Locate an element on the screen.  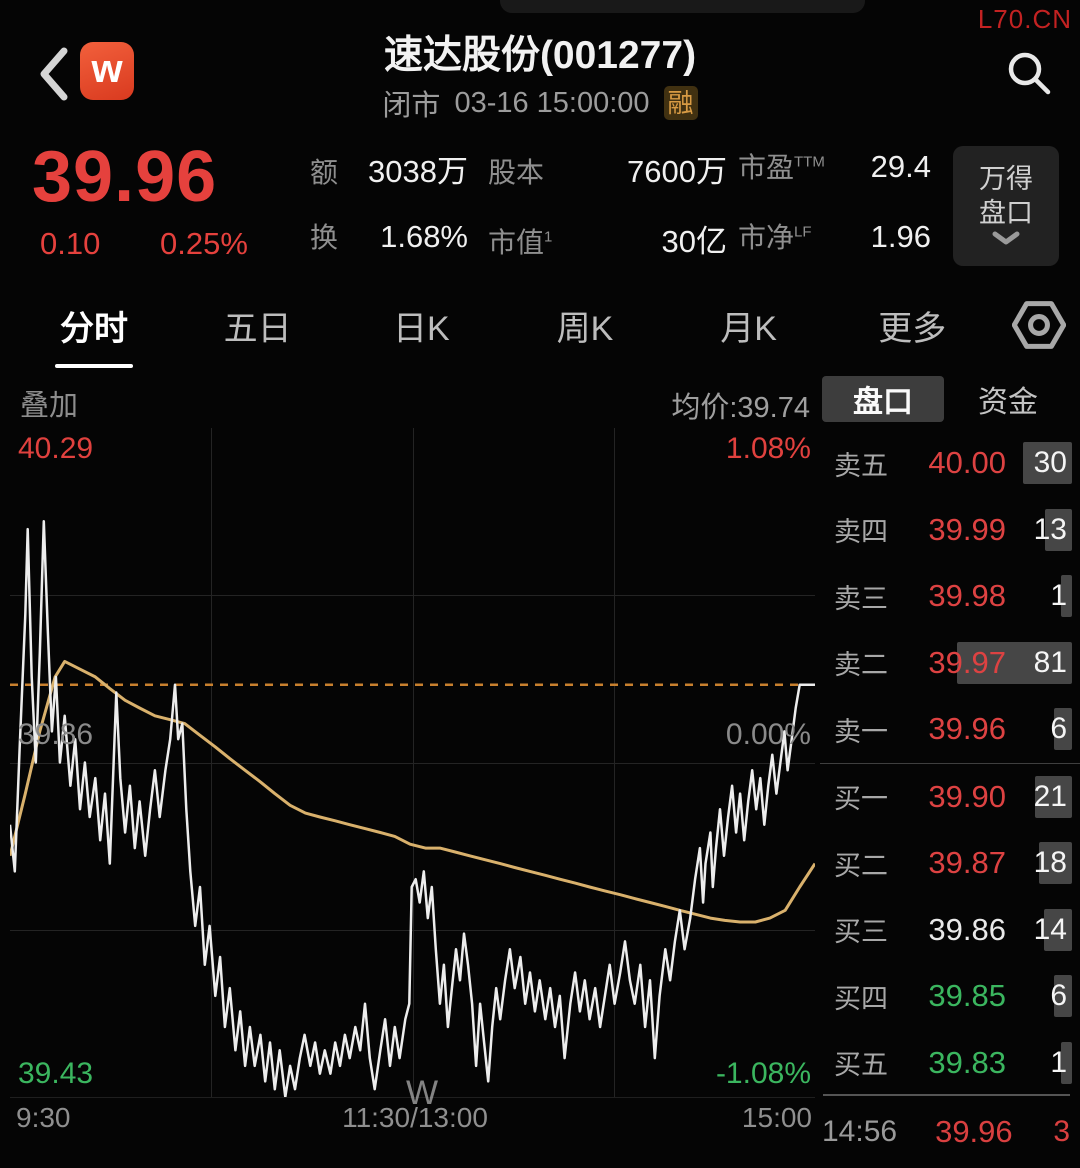
site-watermark: L70.CN is located at coordinates (1024, 19).